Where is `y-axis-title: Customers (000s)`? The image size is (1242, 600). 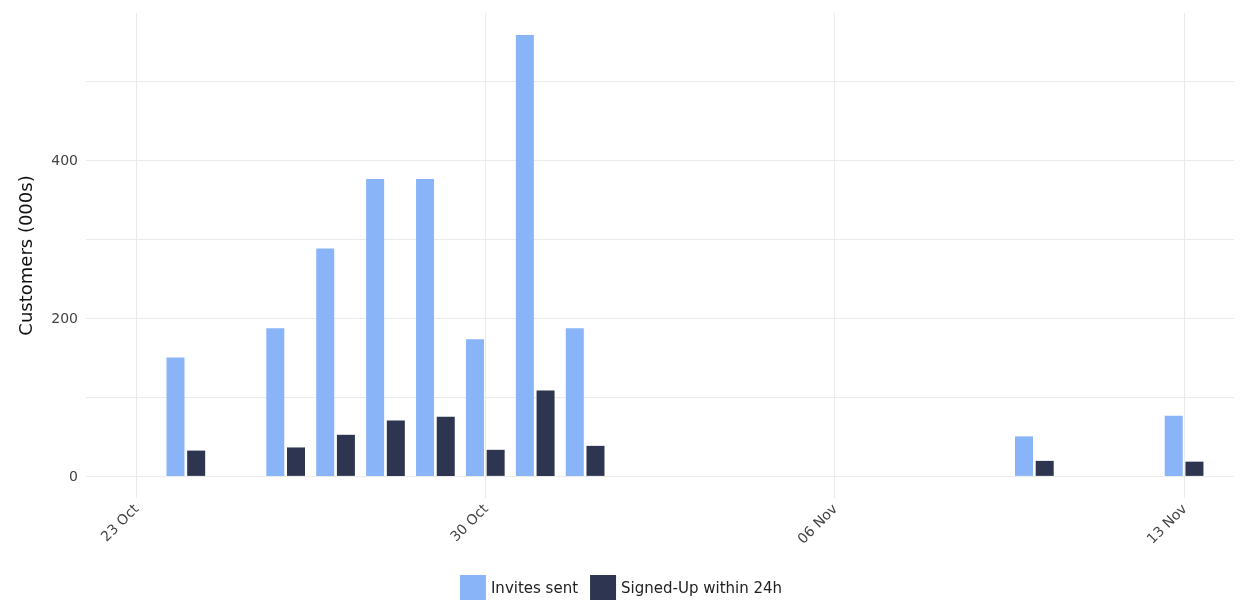
y-axis-title: Customers (000s) is located at coordinates (25, 255).